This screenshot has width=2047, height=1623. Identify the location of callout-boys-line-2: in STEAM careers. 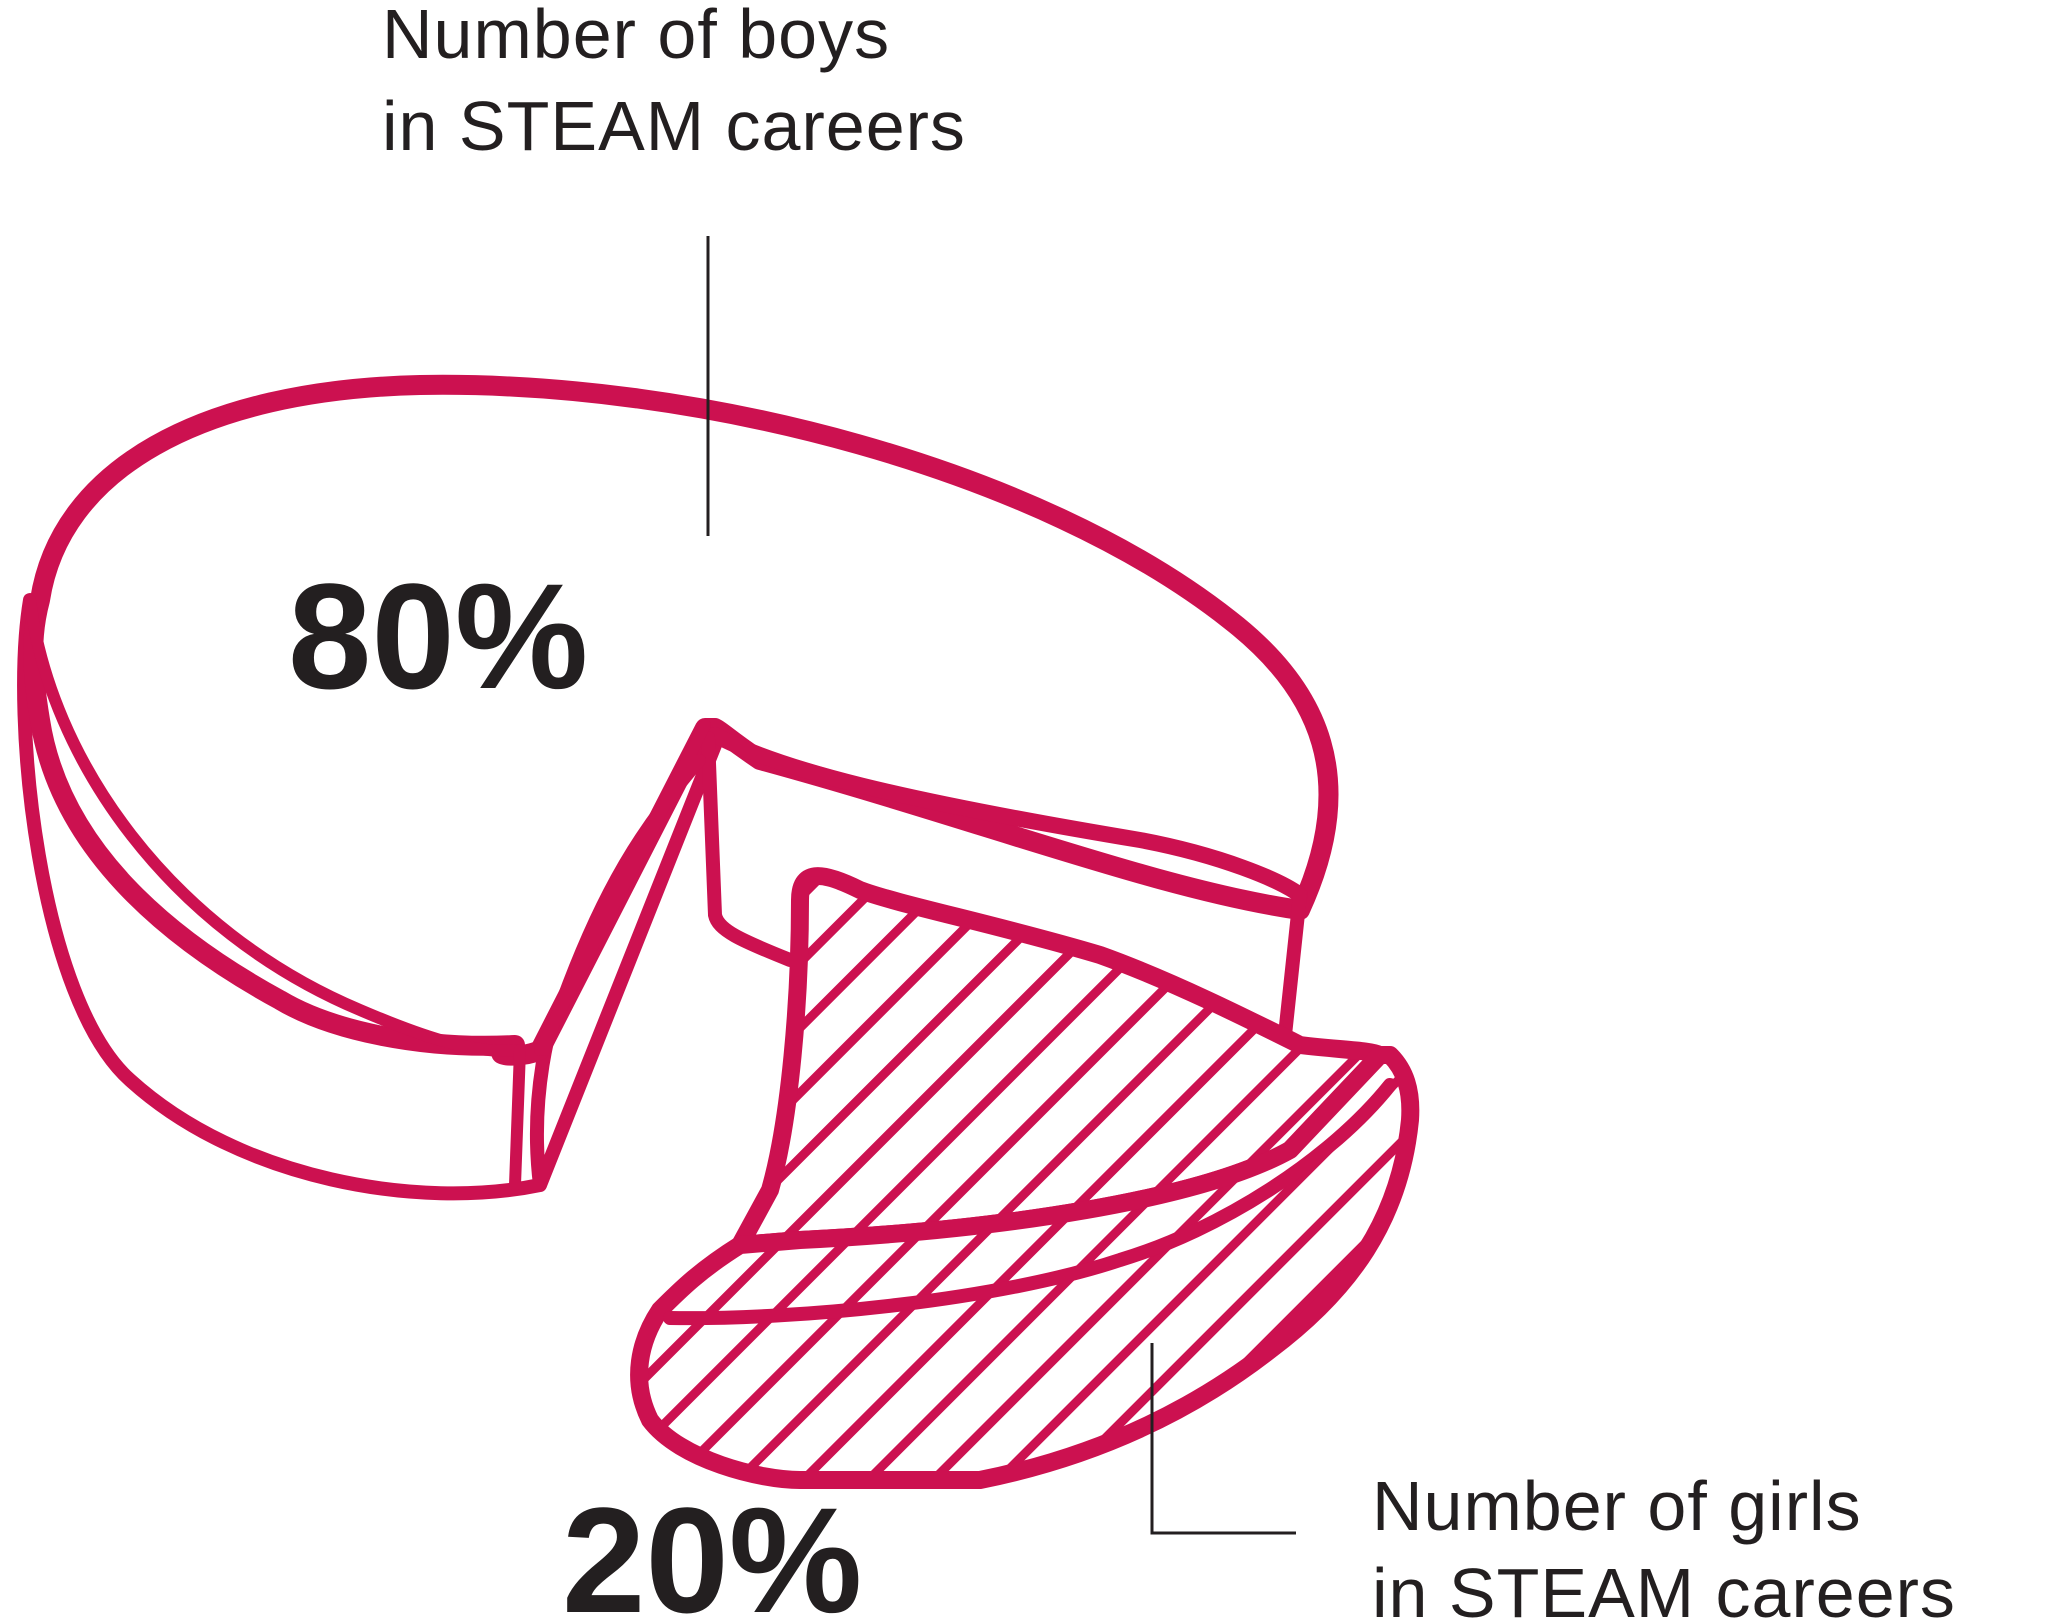
(674, 126).